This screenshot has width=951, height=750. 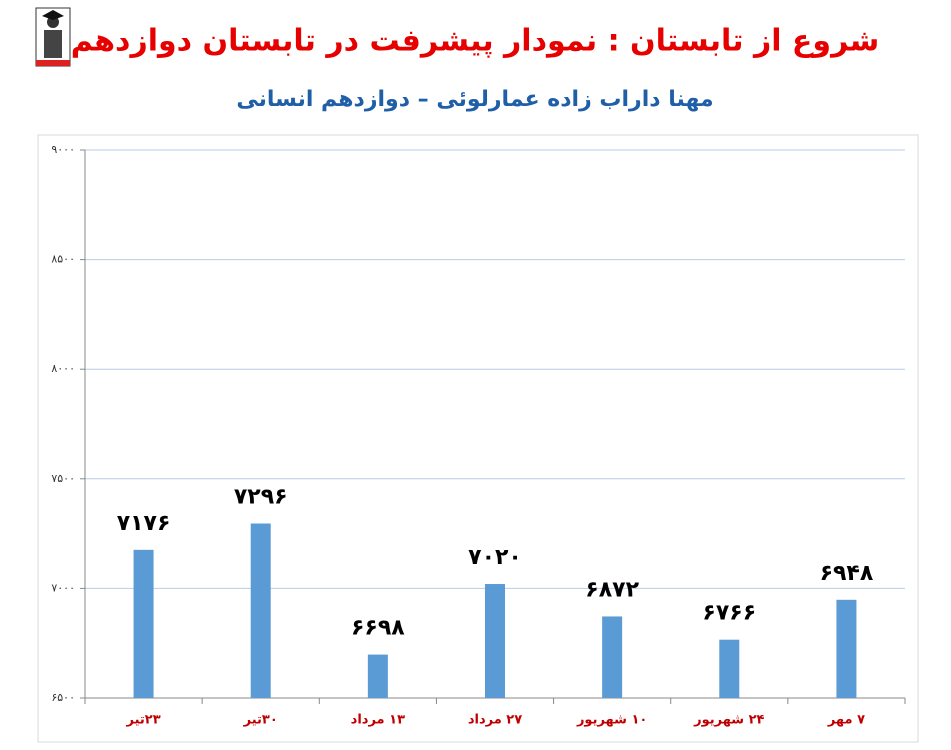 What do you see at coordinates (612, 589) in the screenshot?
I see `value-label: ۶۸۷۲` at bounding box center [612, 589].